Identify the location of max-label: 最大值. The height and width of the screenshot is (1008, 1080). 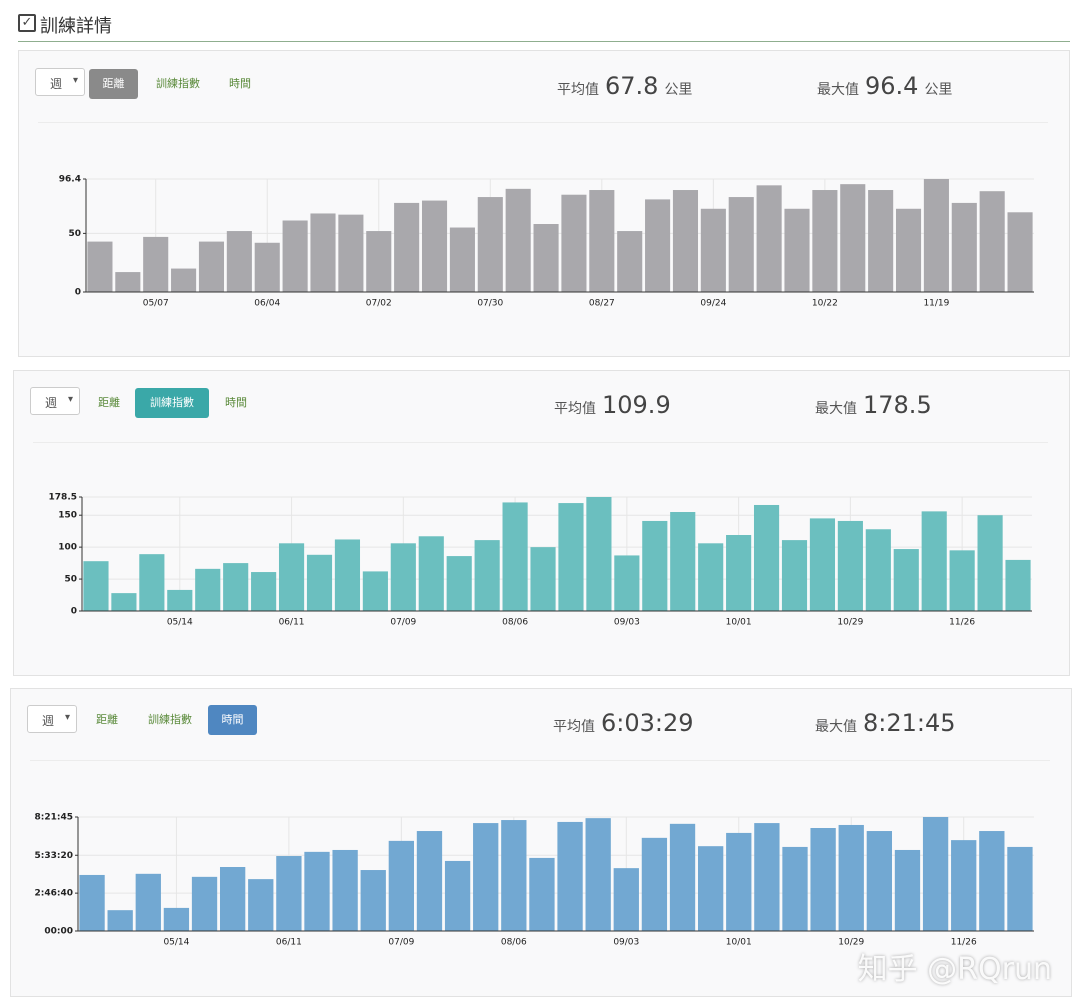
(836, 409).